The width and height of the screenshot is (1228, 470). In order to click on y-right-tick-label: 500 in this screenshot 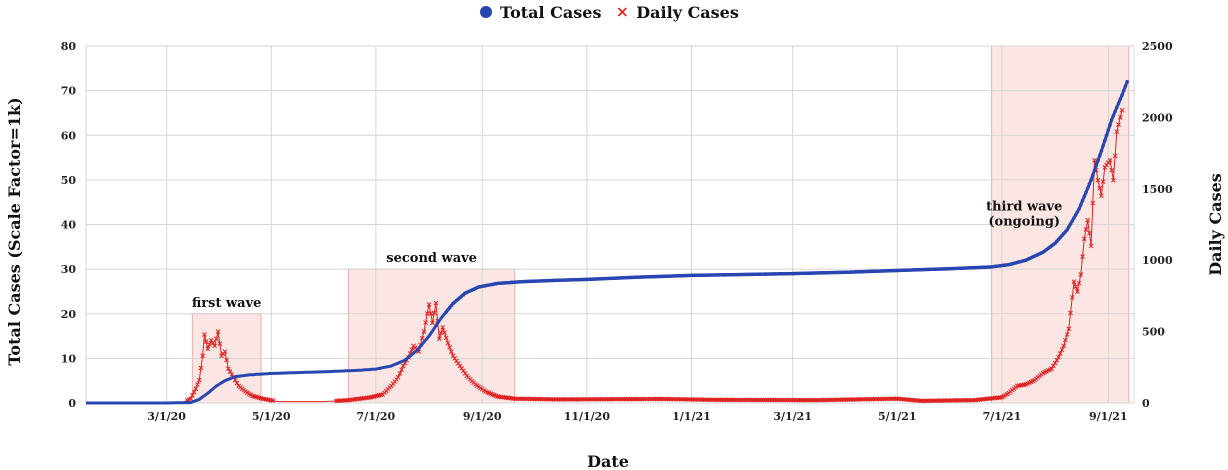, I will do `click(1153, 332)`.